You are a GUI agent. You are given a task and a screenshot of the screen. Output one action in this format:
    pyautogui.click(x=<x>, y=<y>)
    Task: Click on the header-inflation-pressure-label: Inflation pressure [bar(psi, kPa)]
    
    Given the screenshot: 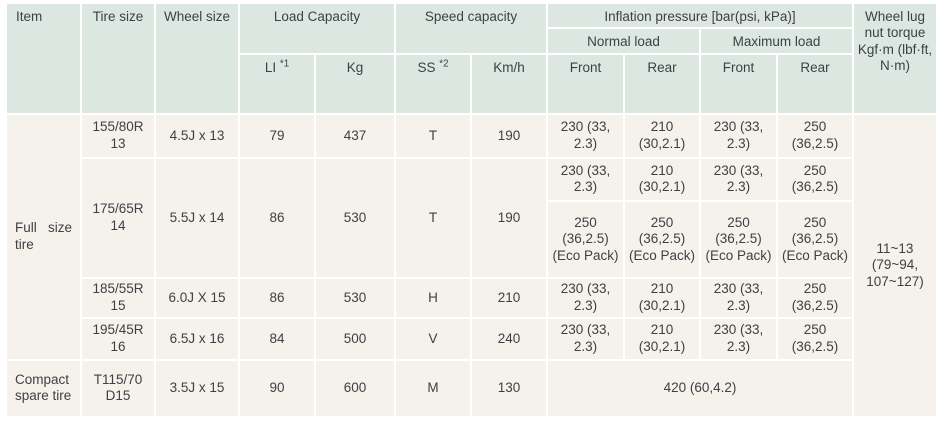 What is the action you would take?
    pyautogui.click(x=700, y=16)
    